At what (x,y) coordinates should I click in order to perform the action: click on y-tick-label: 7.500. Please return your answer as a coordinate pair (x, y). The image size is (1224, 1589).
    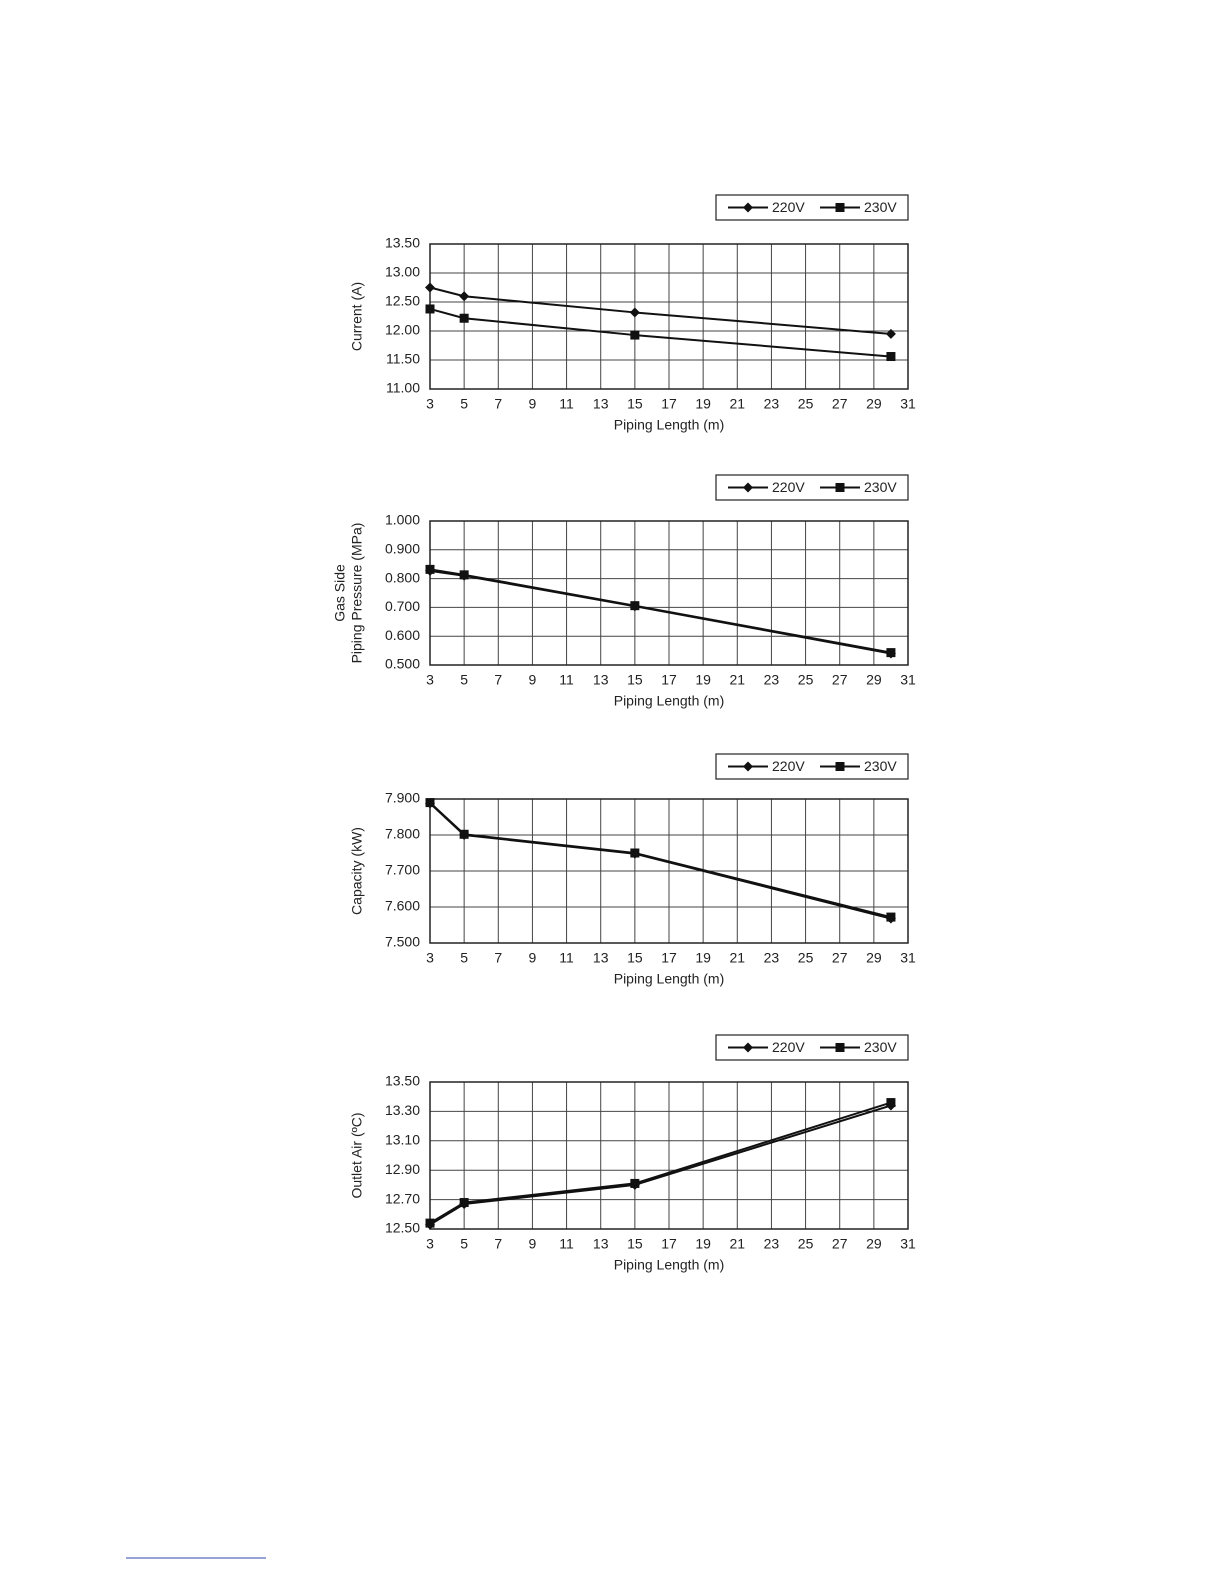
    Looking at the image, I should click on (402, 942).